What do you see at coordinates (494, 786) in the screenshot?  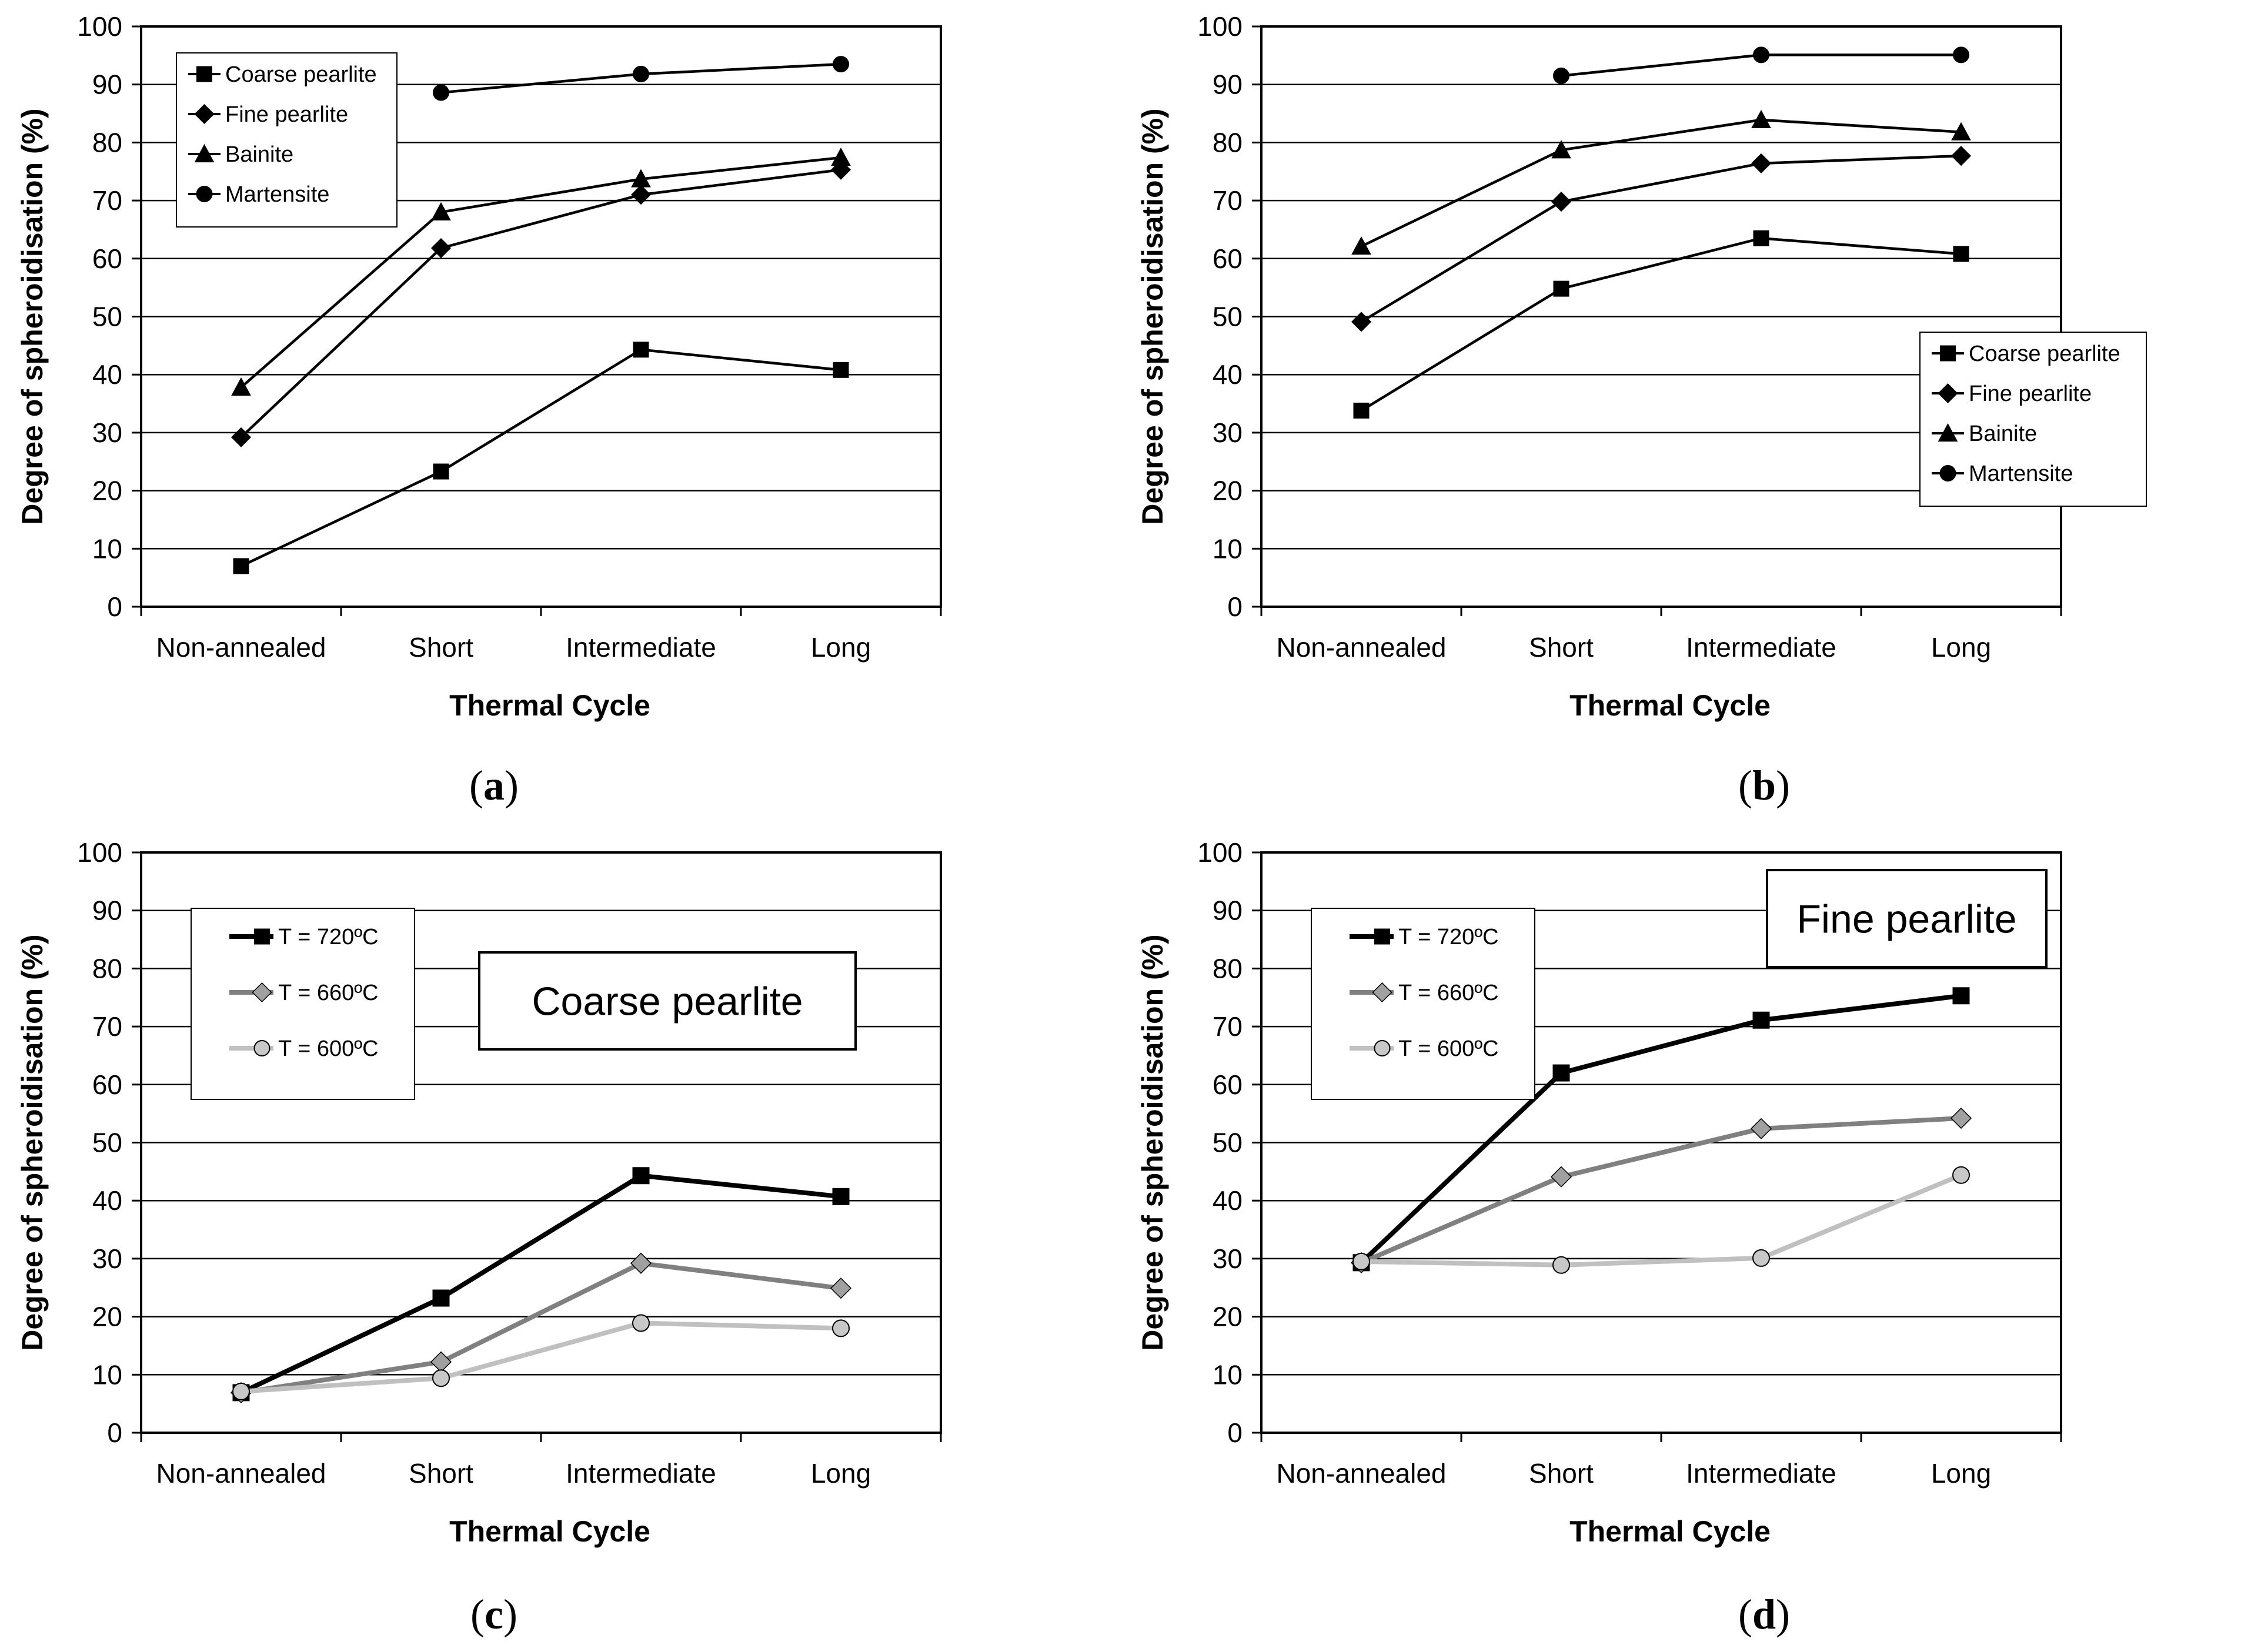 I see `panel-label-a: (a)` at bounding box center [494, 786].